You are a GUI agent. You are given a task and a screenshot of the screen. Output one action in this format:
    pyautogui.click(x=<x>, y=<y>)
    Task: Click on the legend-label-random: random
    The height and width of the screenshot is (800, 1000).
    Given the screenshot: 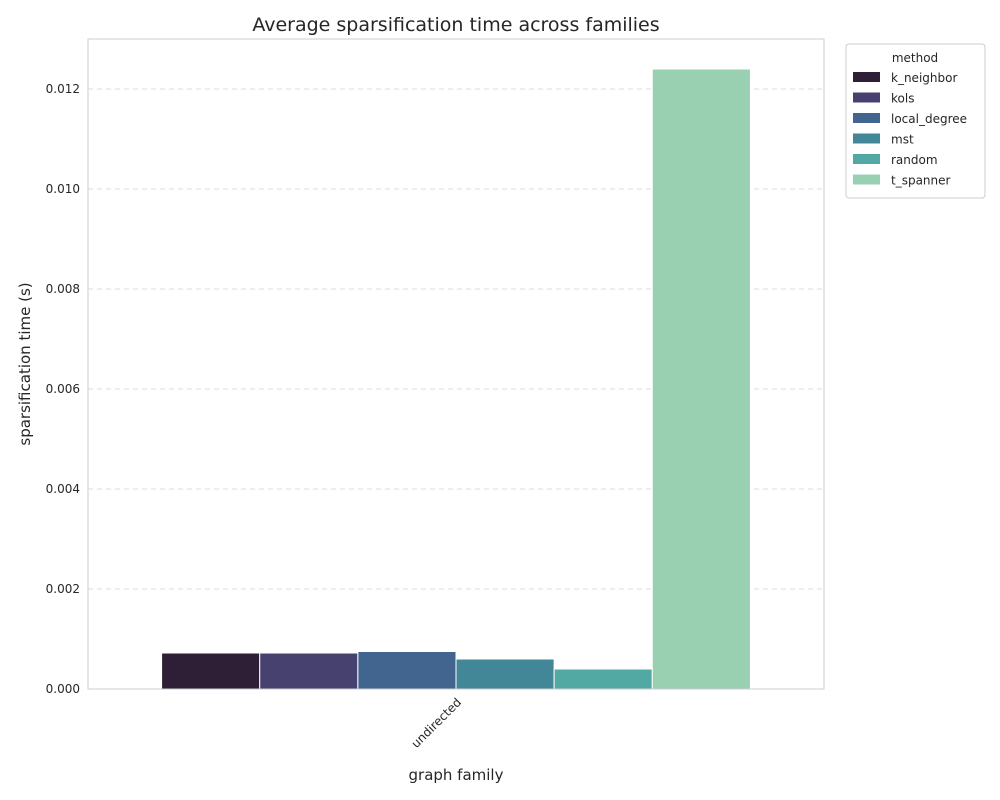 What is the action you would take?
    pyautogui.click(x=914, y=160)
    